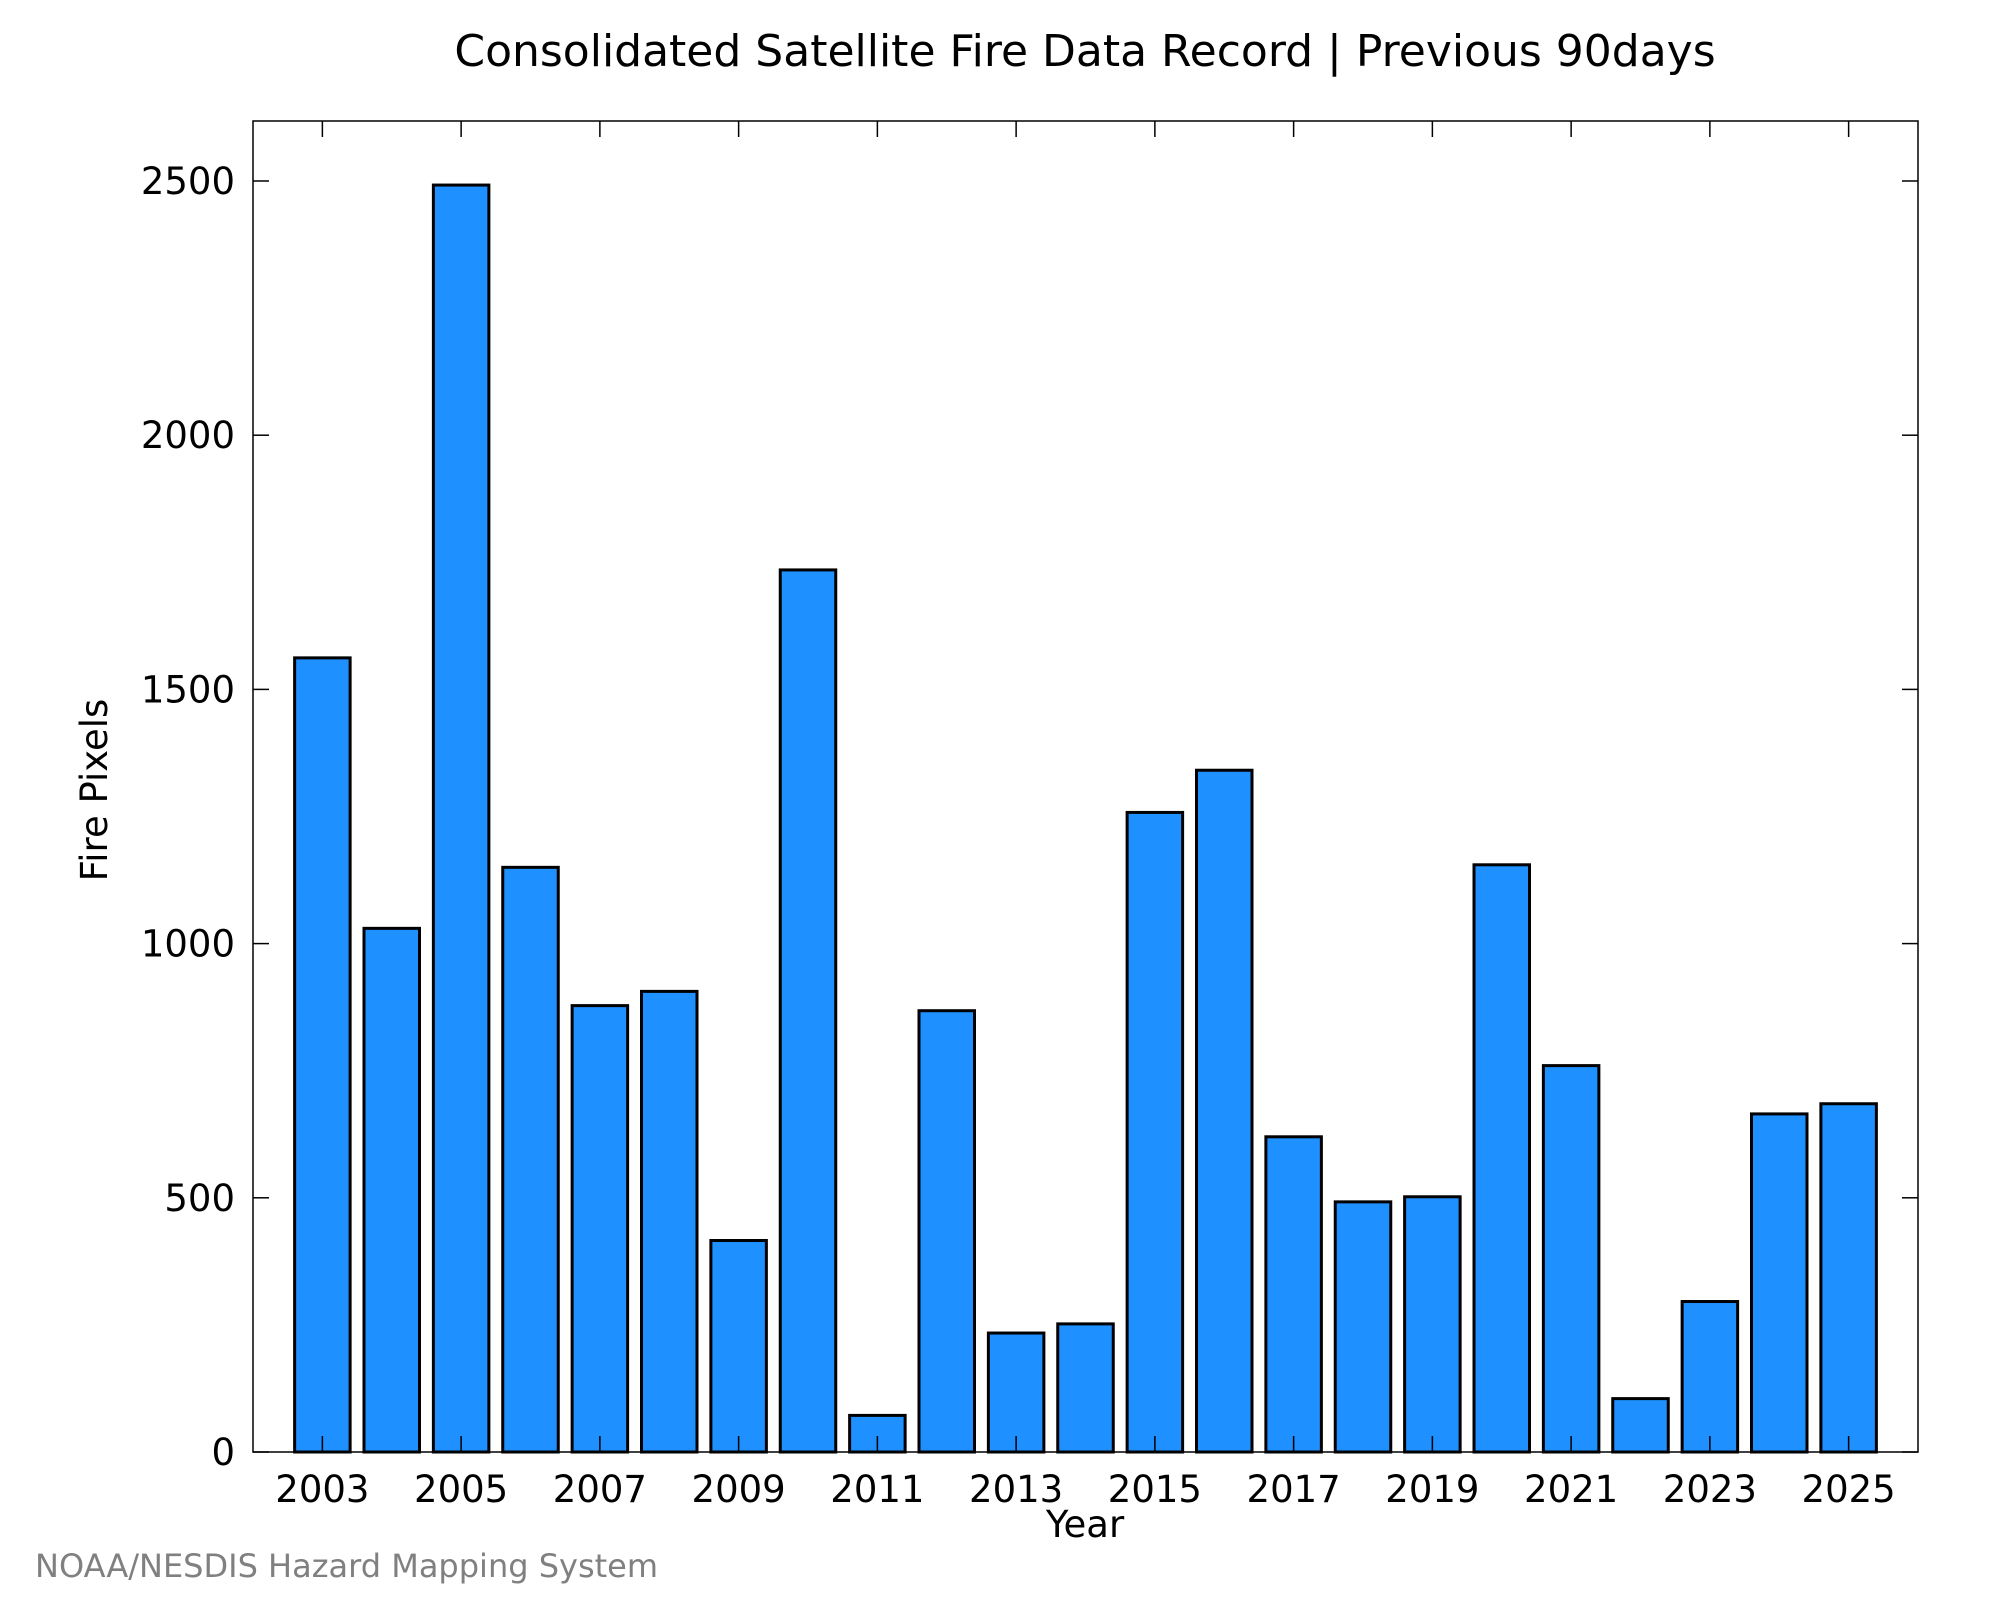 This screenshot has width=2000, height=1600. What do you see at coordinates (461, 1489) in the screenshot?
I see `x-tick-label-2005: 2005` at bounding box center [461, 1489].